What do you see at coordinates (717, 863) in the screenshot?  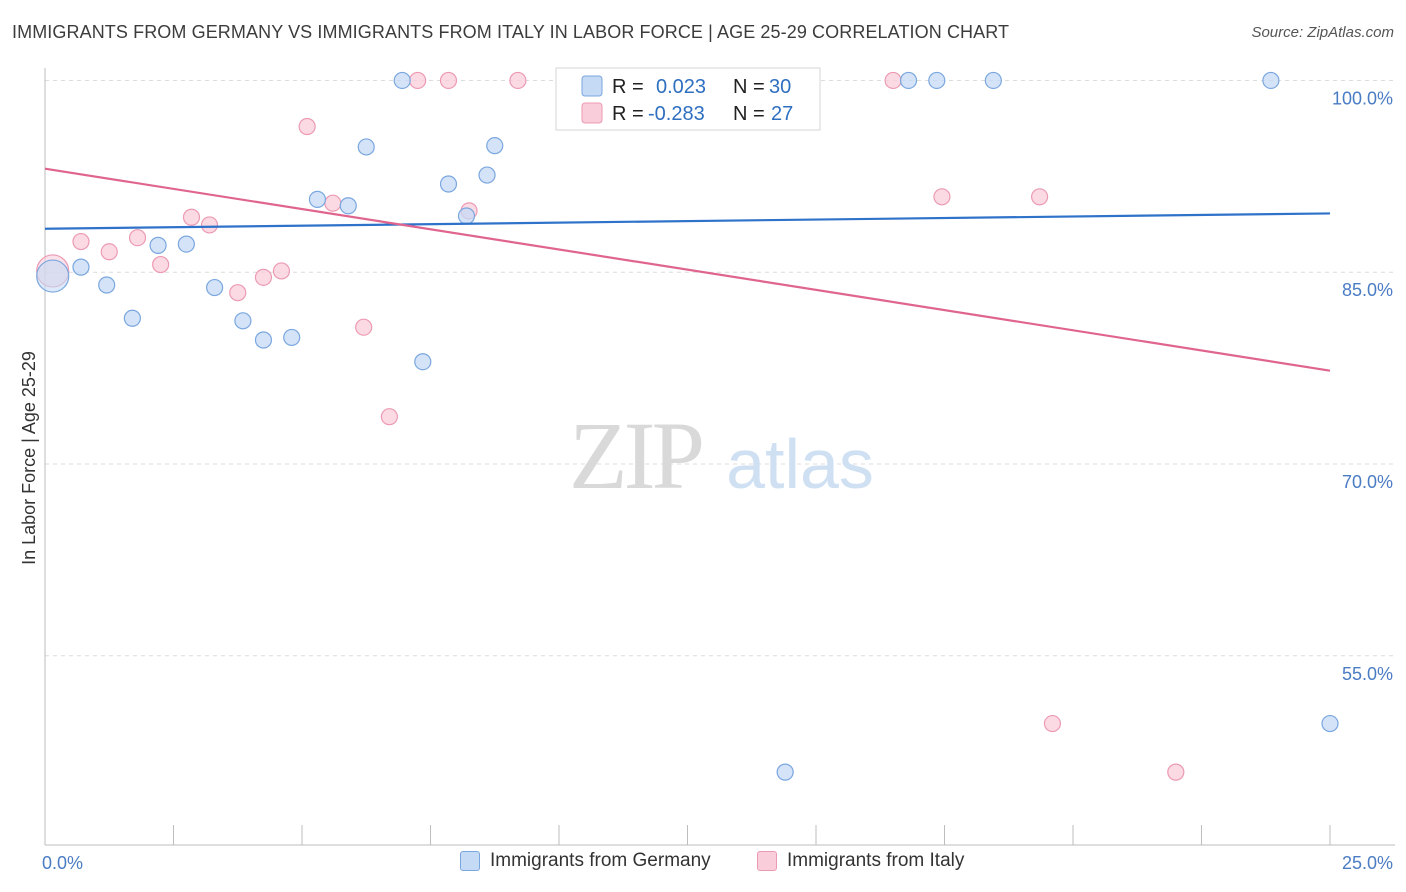 I see `x-tick-labels: 0.0% 25.0%` at bounding box center [717, 863].